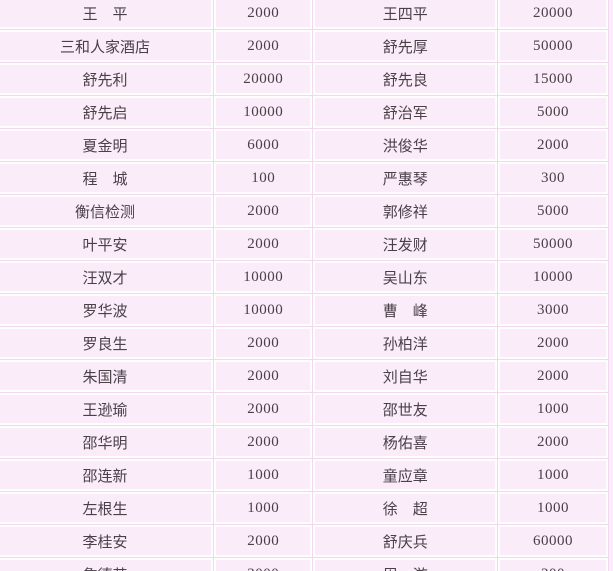  I want to click on table-row: 舒先利 20000 舒先良 15000, so click(304, 79).